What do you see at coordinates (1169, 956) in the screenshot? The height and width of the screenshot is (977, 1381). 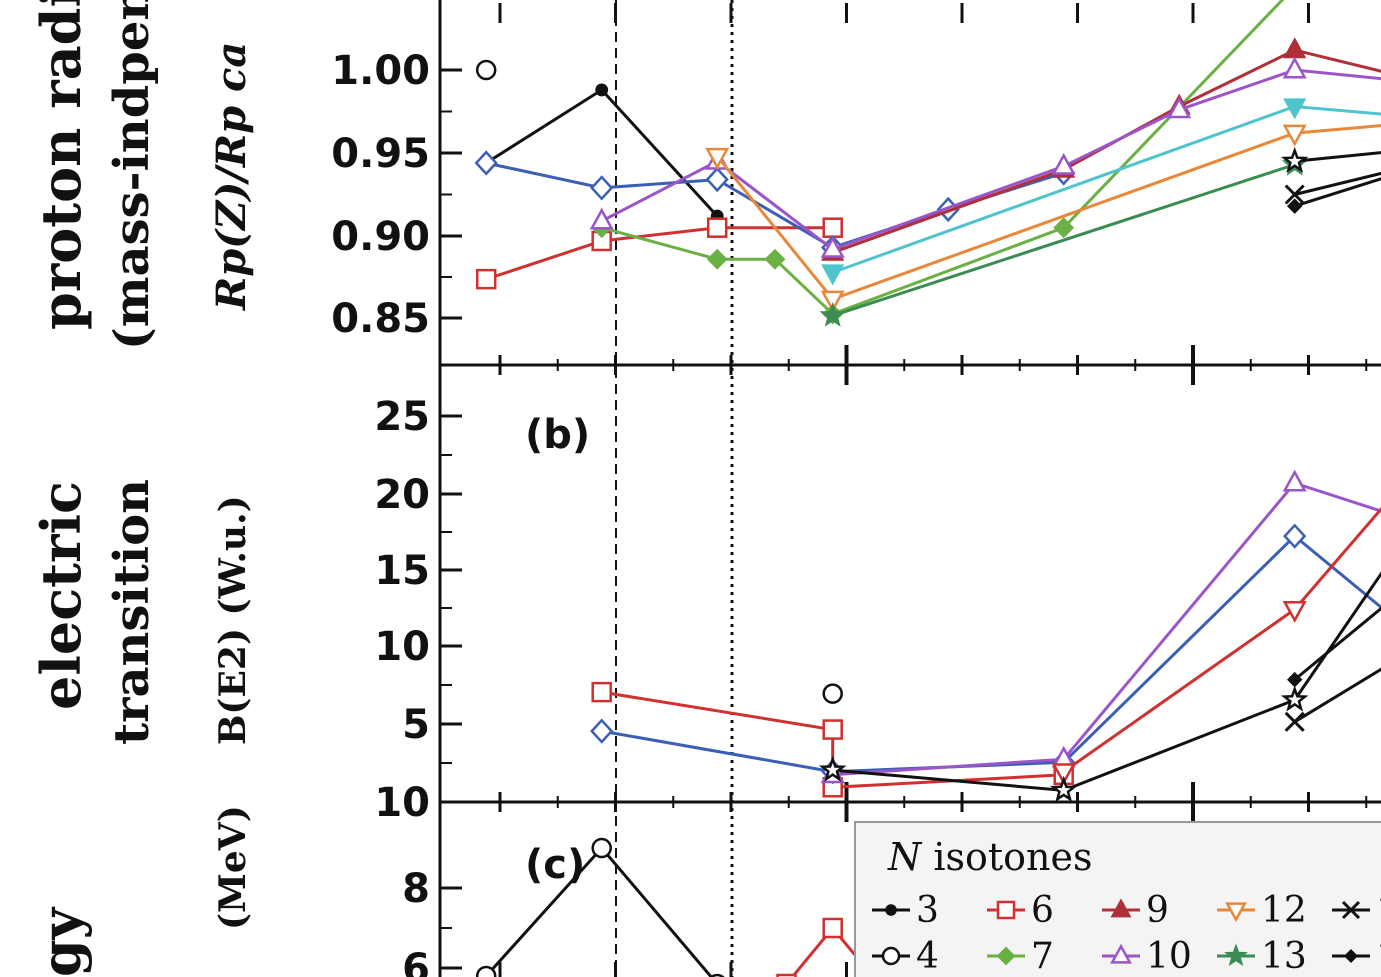 I see `legend-label: 10` at bounding box center [1169, 956].